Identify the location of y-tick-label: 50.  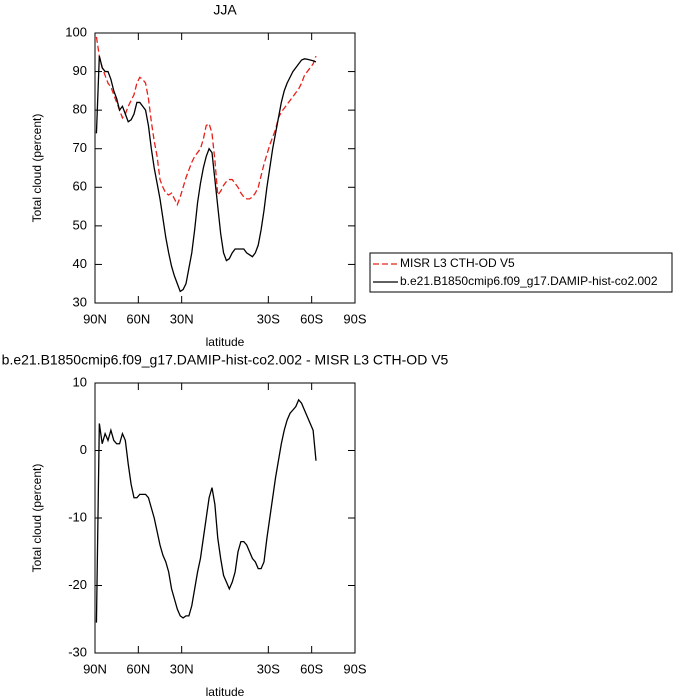
(80, 224).